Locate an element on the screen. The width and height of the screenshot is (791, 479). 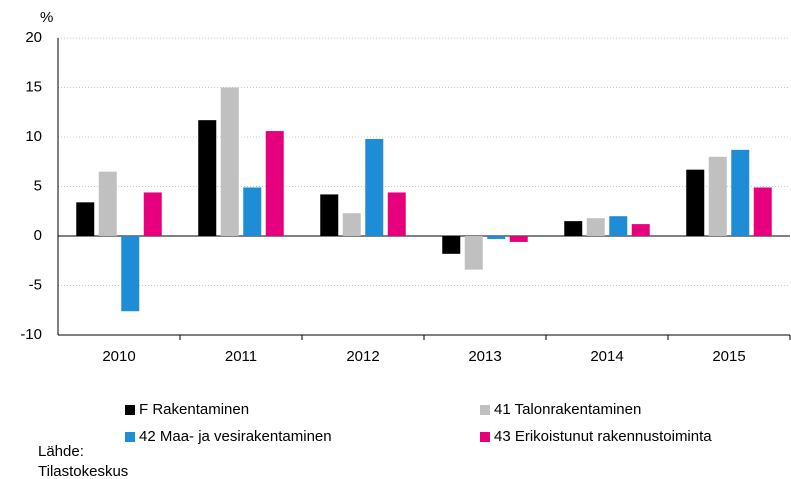
legend-label: F Rakentaminen is located at coordinates (194, 409).